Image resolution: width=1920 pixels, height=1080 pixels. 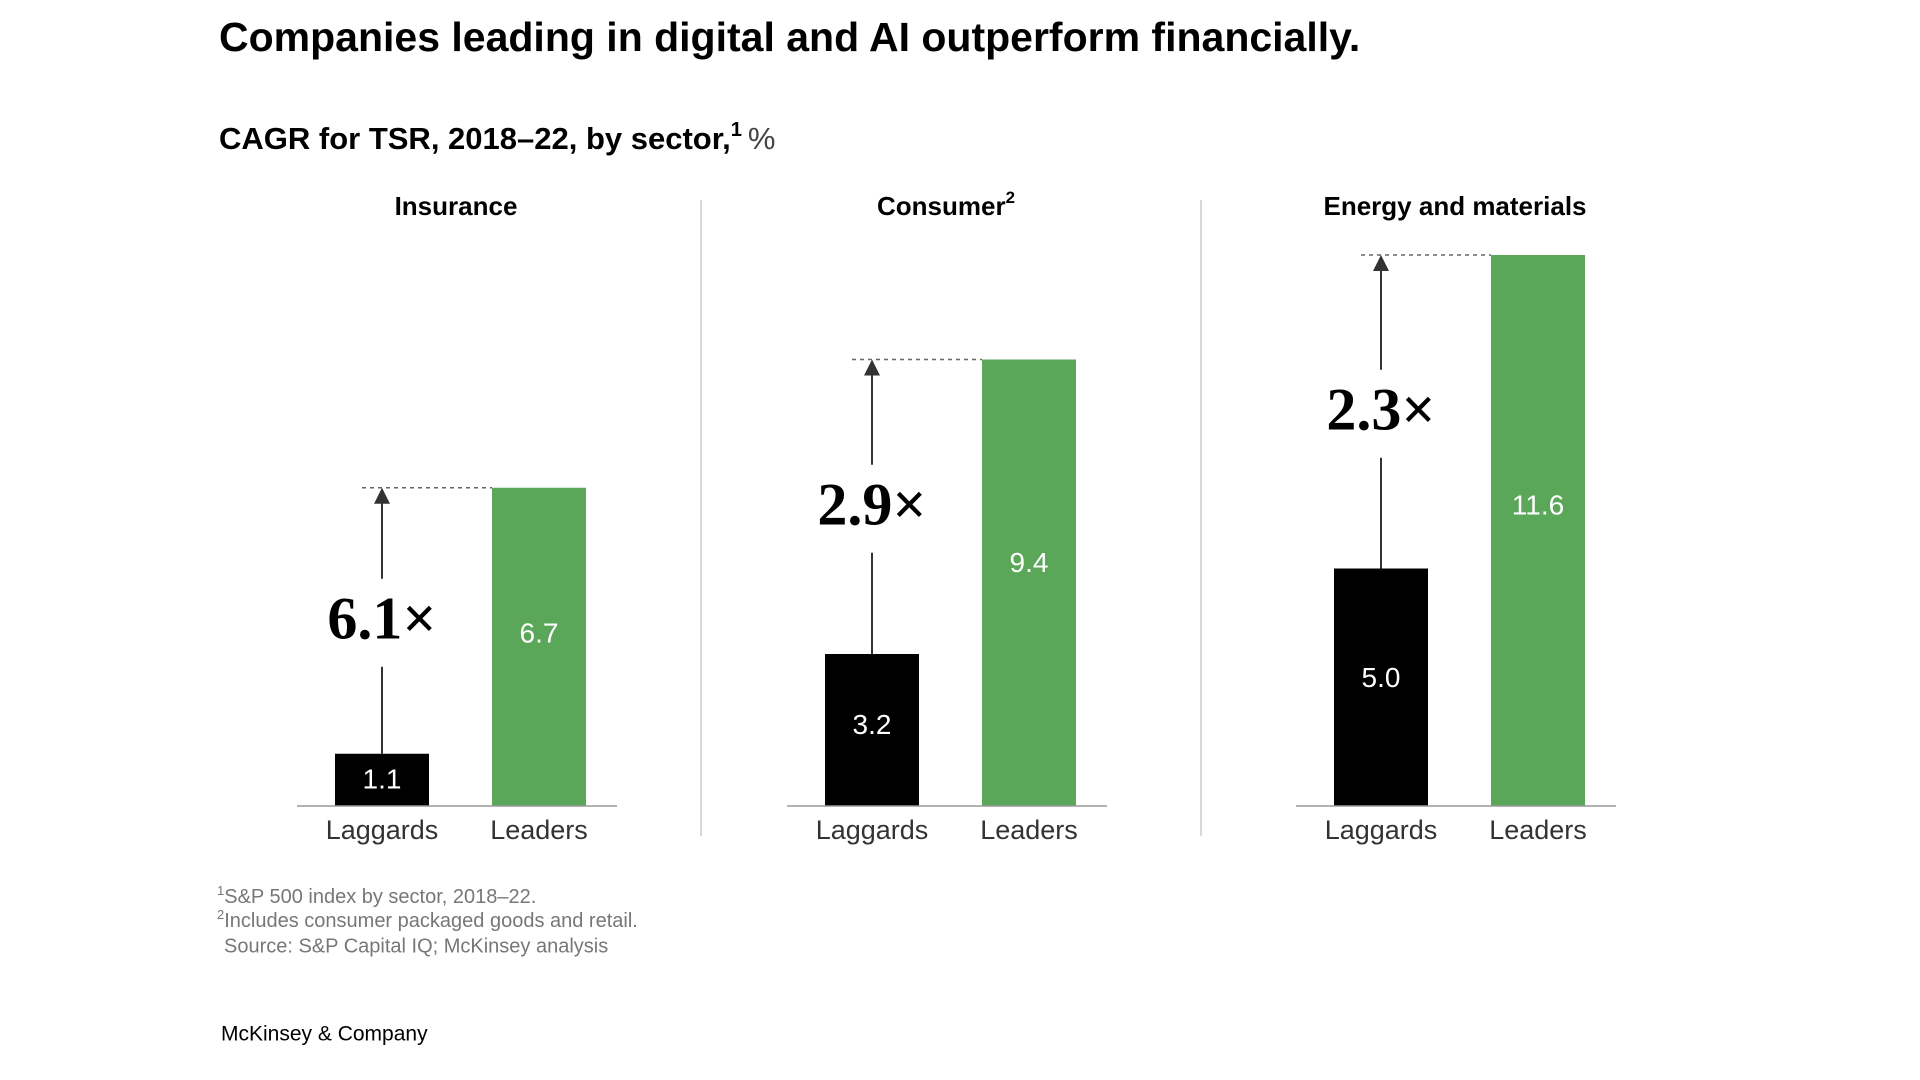 What do you see at coordinates (380, 897) in the screenshot?
I see `footnote-text: S&P 500 index by sector, 2018–22.` at bounding box center [380, 897].